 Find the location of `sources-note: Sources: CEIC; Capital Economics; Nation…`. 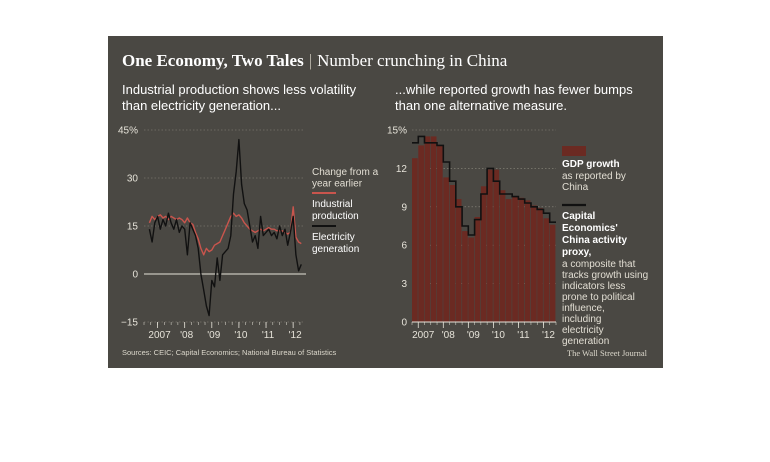

sources-note: Sources: CEIC; Capital Economics; Nation… is located at coordinates (229, 352).